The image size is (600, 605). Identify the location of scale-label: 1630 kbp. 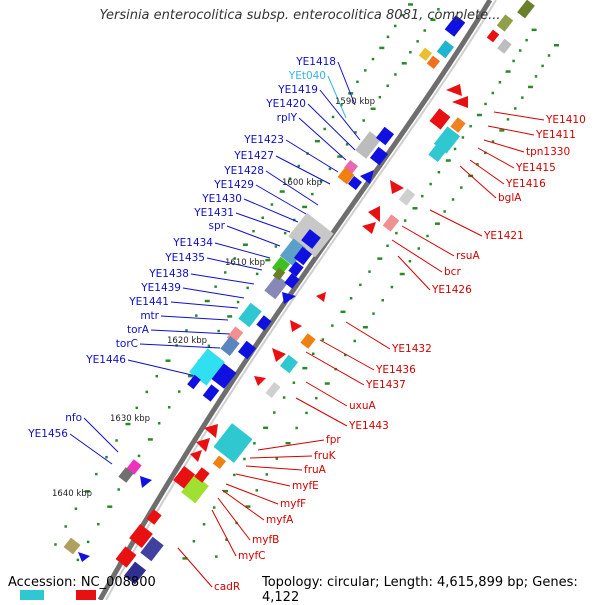
(130, 419).